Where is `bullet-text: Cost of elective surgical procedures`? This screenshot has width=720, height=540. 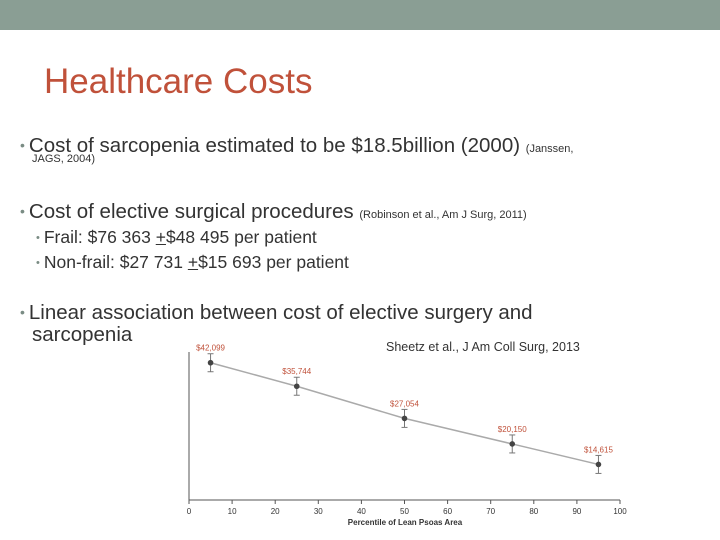
bullet-text: Cost of elective surgical procedures is located at coordinates (191, 211).